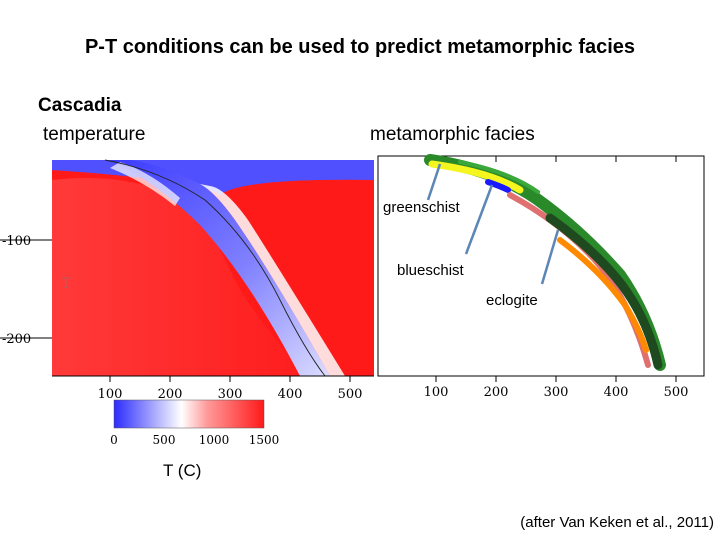 The width and height of the screenshot is (720, 540). I want to click on colorbar-tick: 1000, so click(214, 440).